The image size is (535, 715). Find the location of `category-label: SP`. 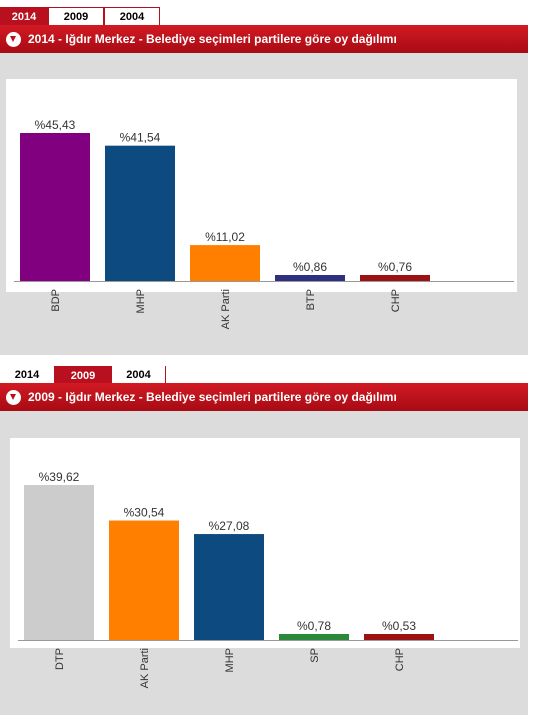

category-label: SP is located at coordinates (315, 655).